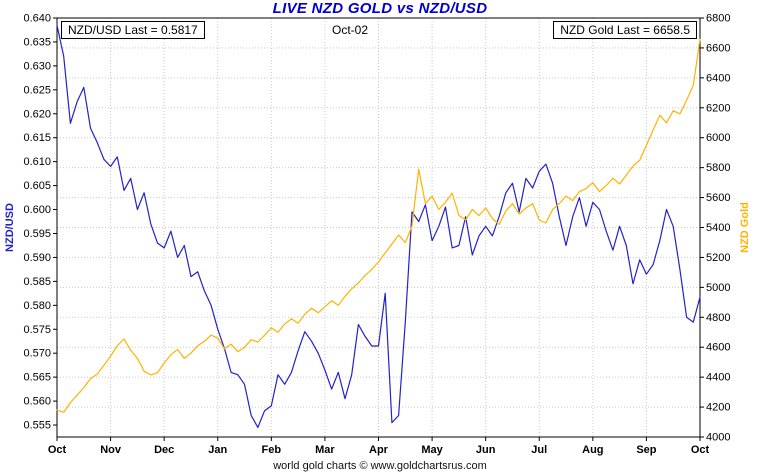 The image size is (760, 475). I want to click on date-label: Oct-02, so click(349, 30).